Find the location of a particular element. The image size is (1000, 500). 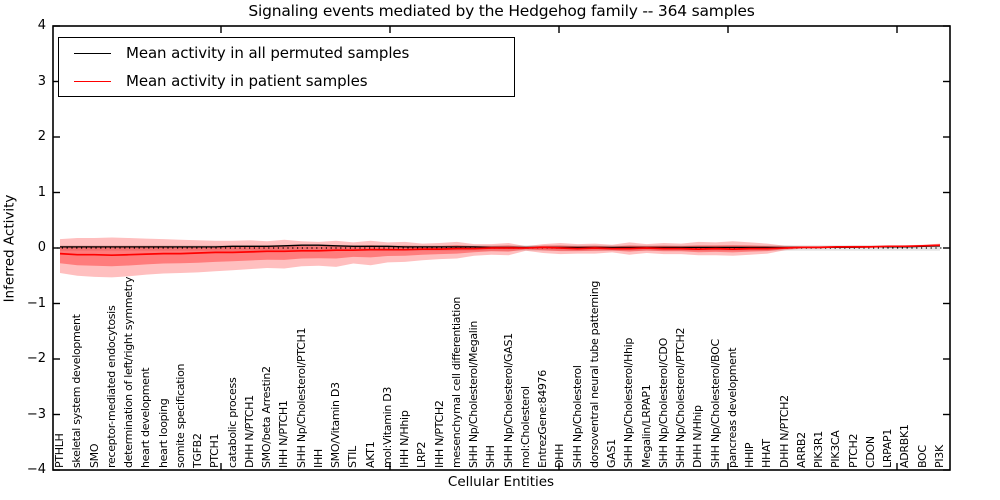

x-category-label: mesenchymal cell differentiation is located at coordinates (456, 382).